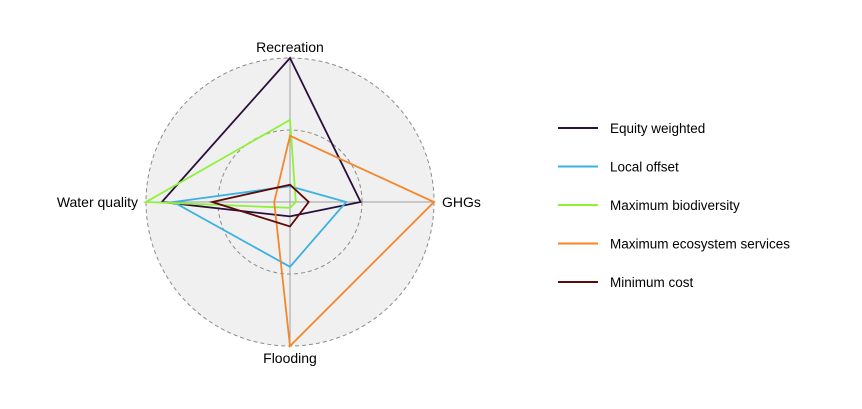  I want to click on legend-label-minimum-cost: Minimum cost, so click(652, 282).